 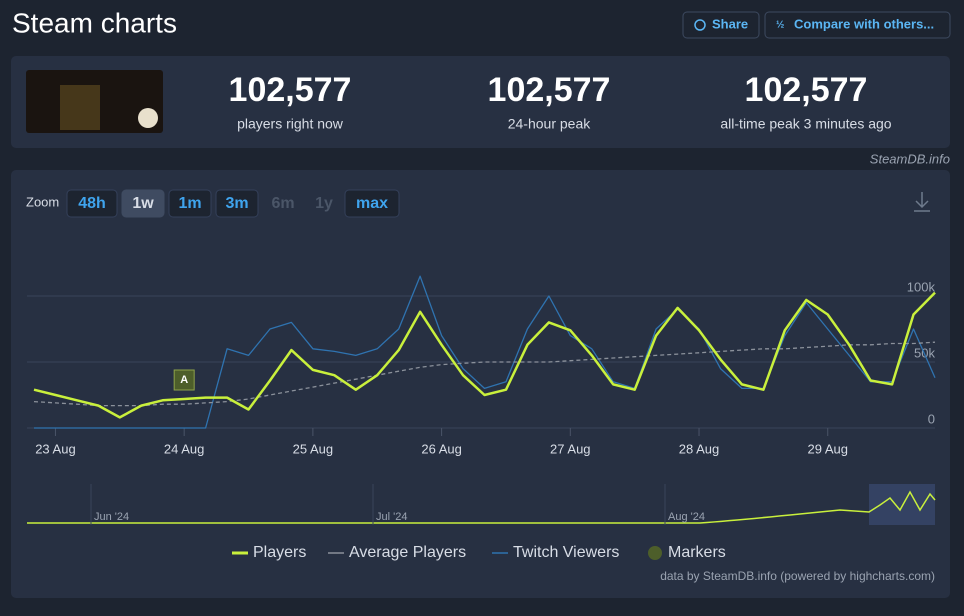 What do you see at coordinates (42, 201) in the screenshot?
I see `zoom-label: Zoom` at bounding box center [42, 201].